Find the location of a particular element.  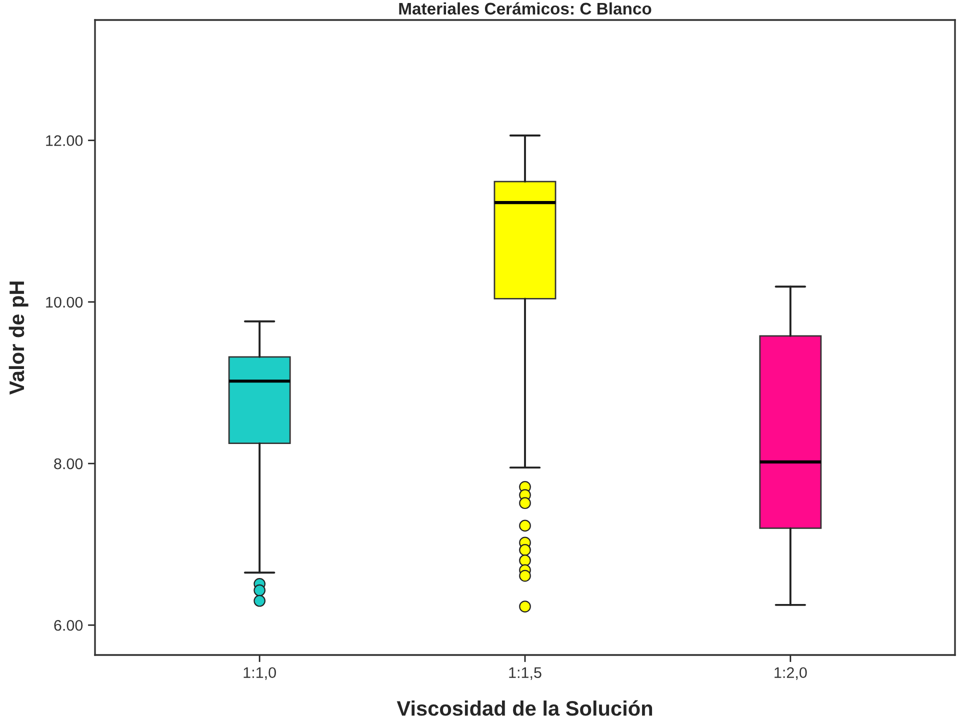

y-axis-title: Valor de pH is located at coordinates (18, 338).